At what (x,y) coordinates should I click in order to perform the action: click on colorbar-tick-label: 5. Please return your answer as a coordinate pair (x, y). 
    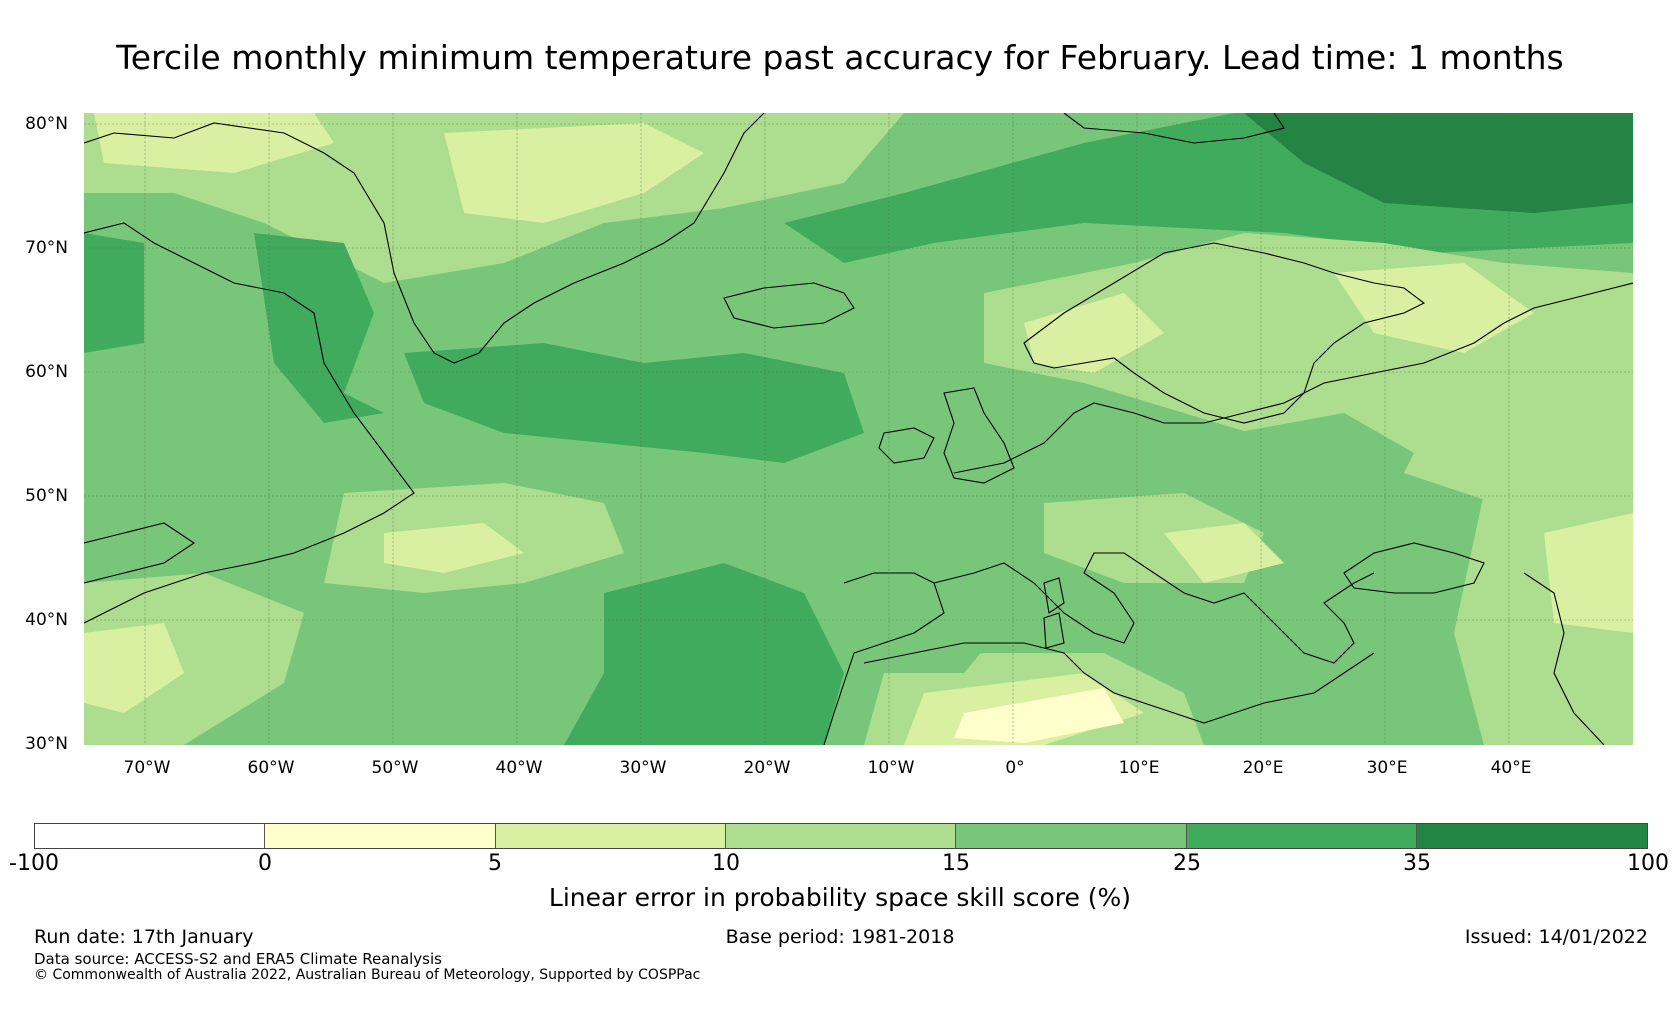
    Looking at the image, I should click on (495, 863).